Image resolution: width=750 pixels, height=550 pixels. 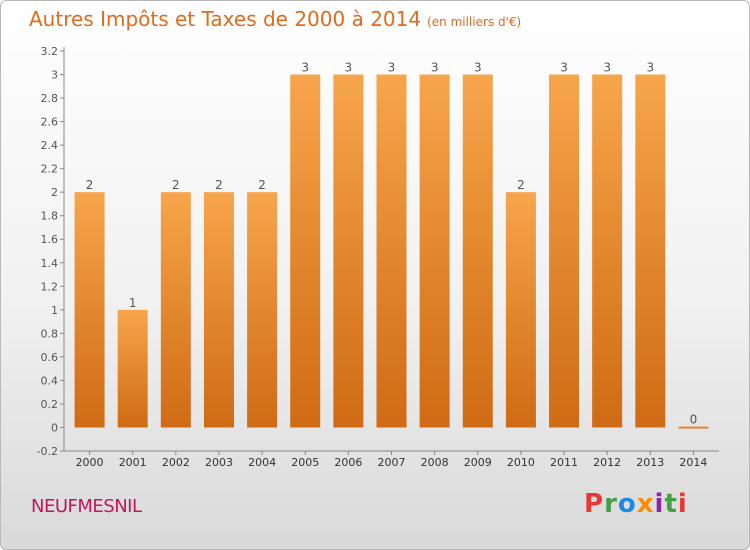 What do you see at coordinates (564, 462) in the screenshot?
I see `x-tick-label: 2011` at bounding box center [564, 462].